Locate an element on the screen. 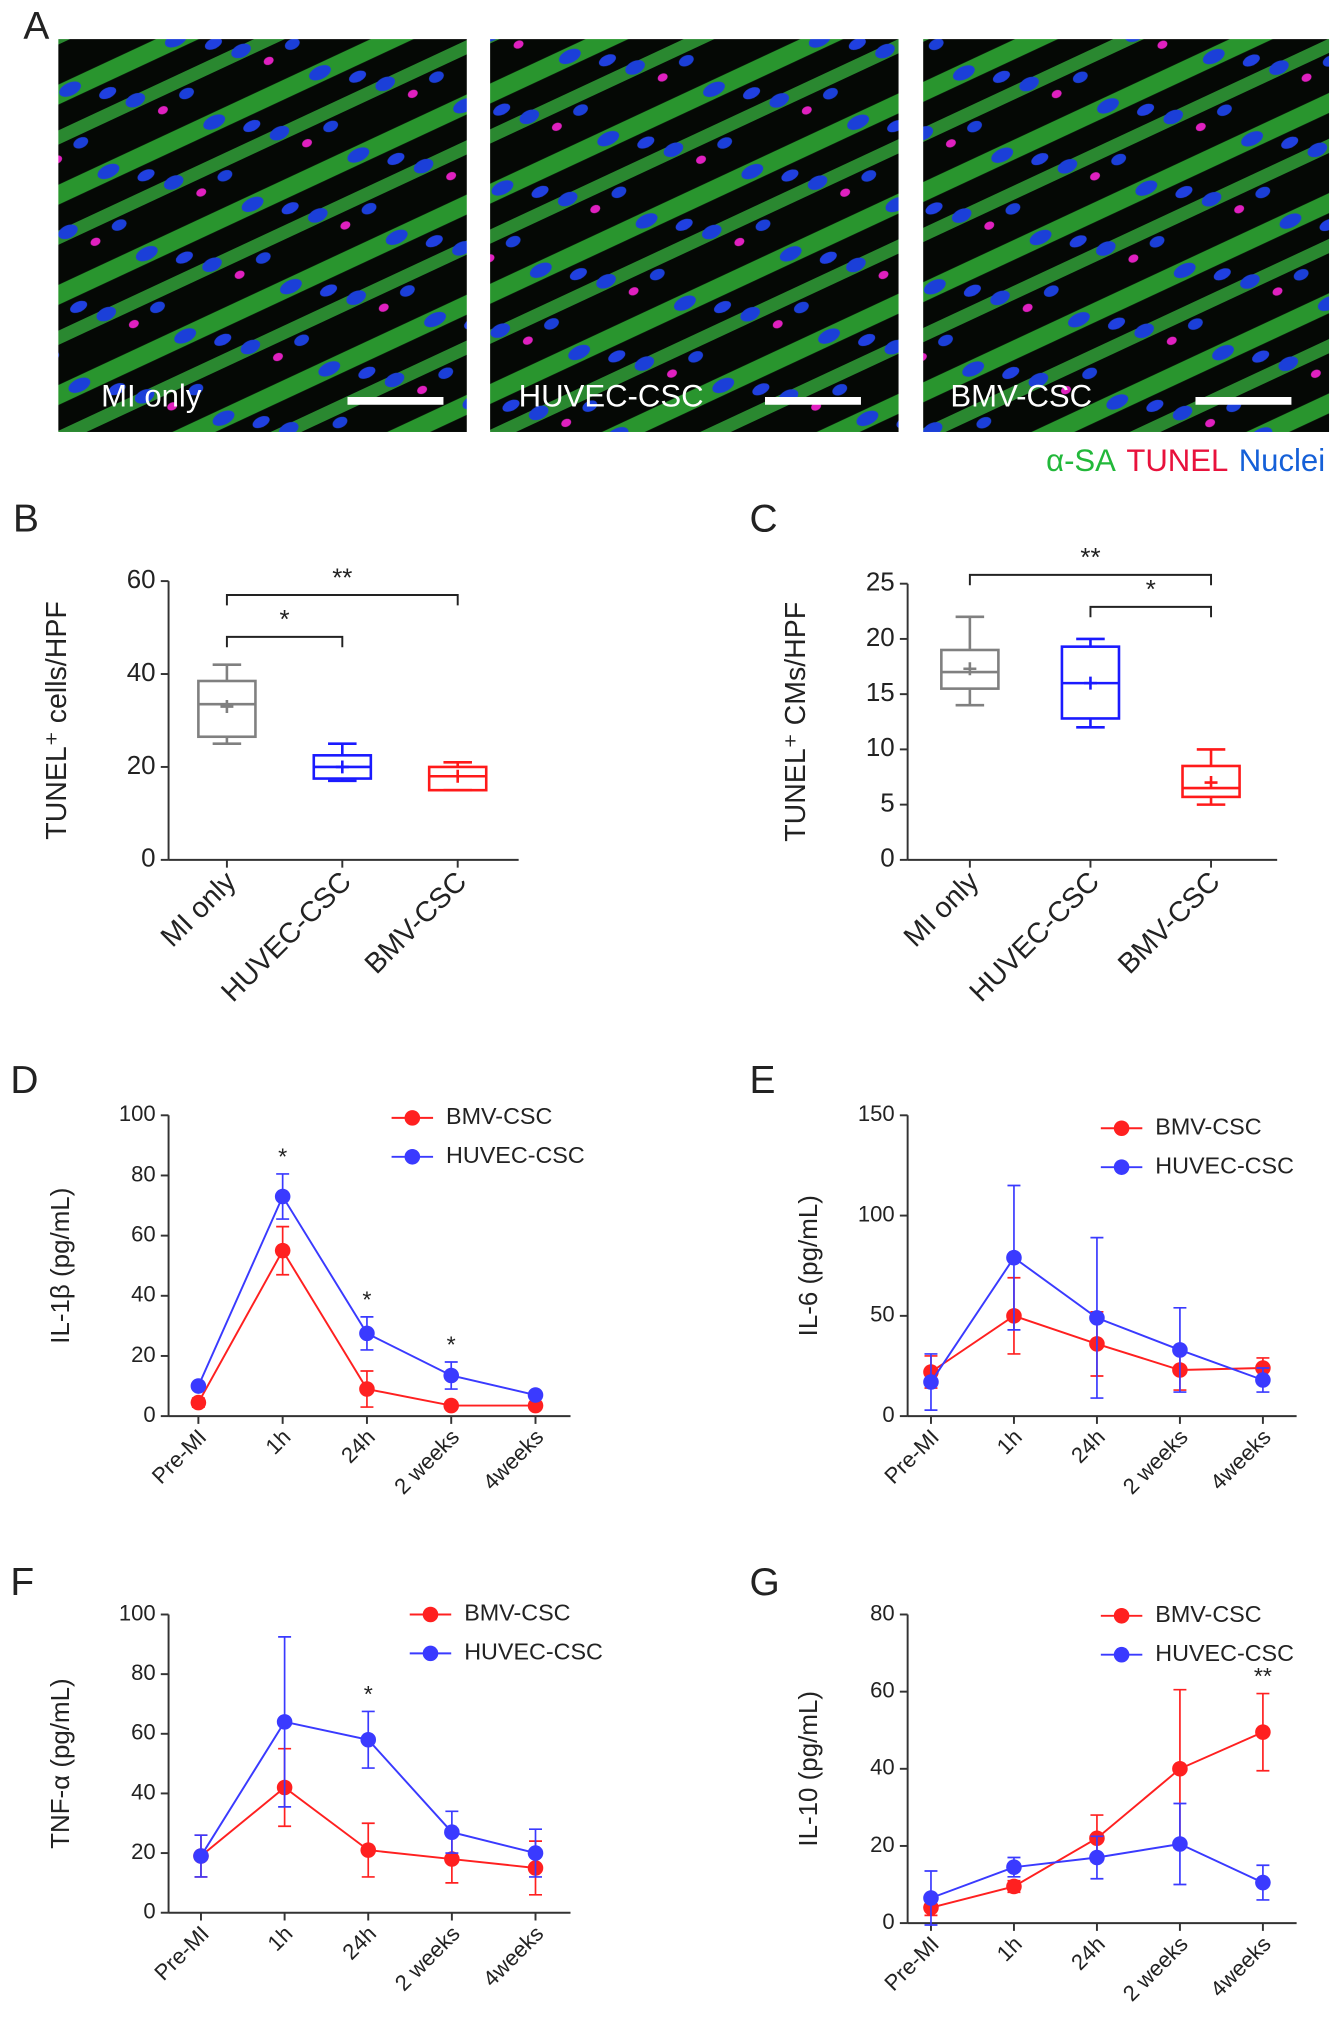  panel-letter: G is located at coordinates (764, 1582).